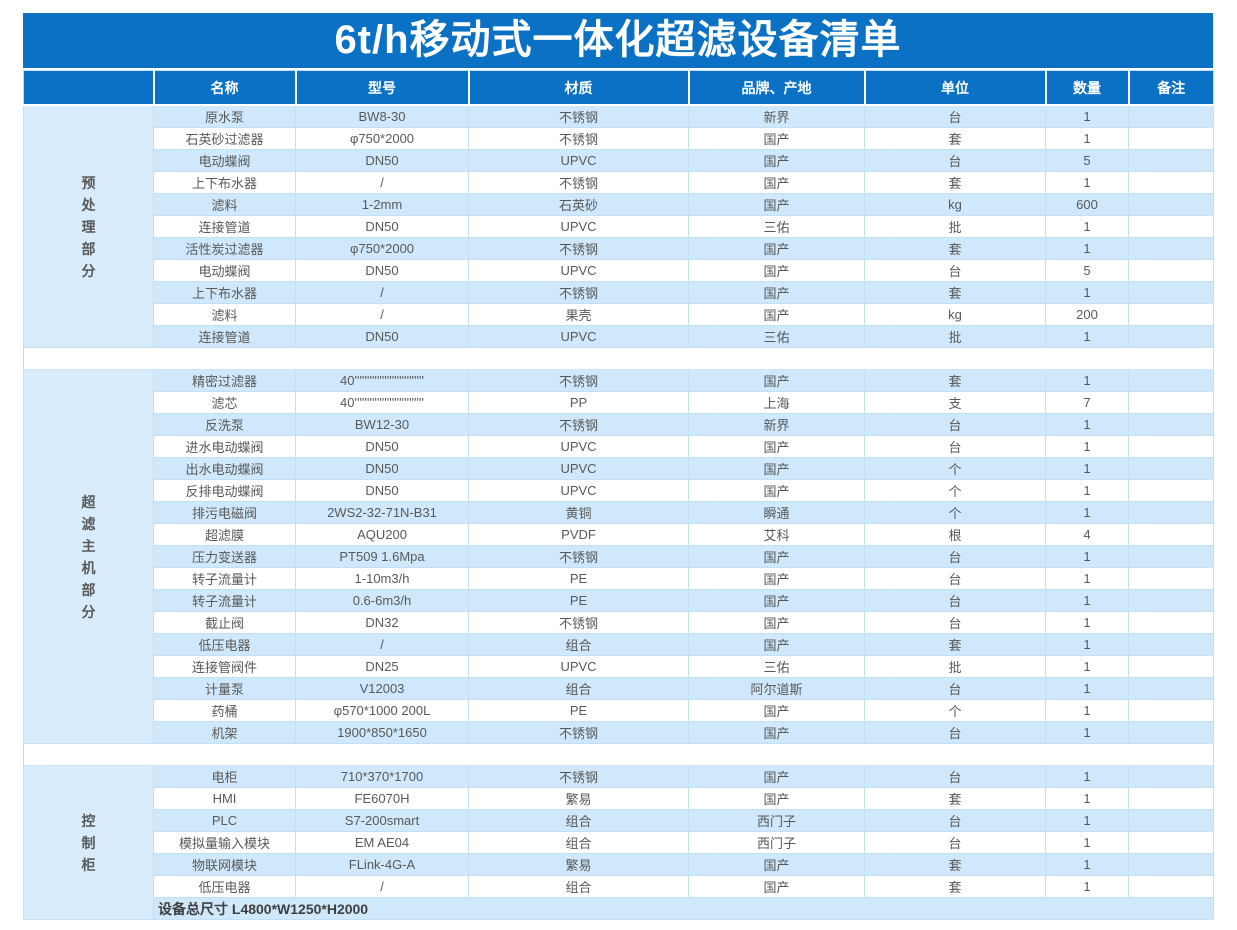 The width and height of the screenshot is (1237, 930). What do you see at coordinates (619, 314) in the screenshot?
I see `table-row: 滤料 / 果壳 国产 kg 200` at bounding box center [619, 314].